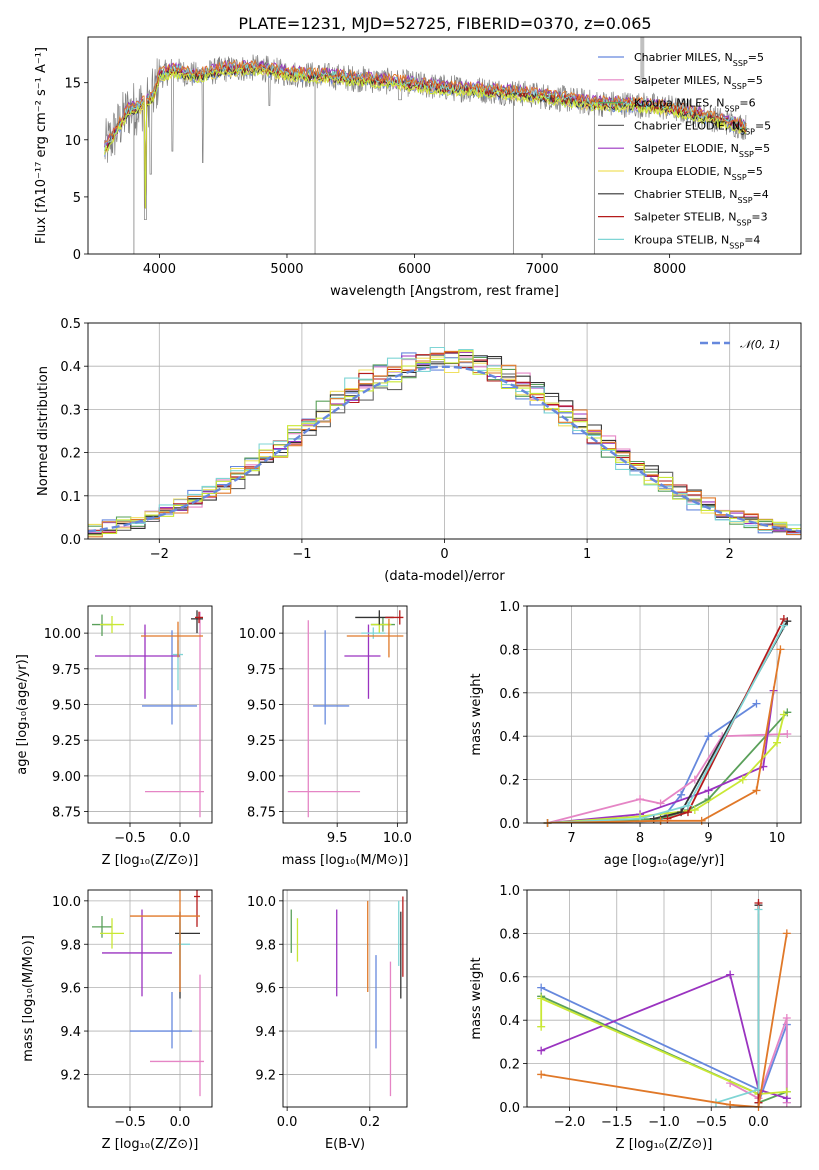  What do you see at coordinates (542, 269) in the screenshot?
I see `x-tick-label: 7000` at bounding box center [542, 269].